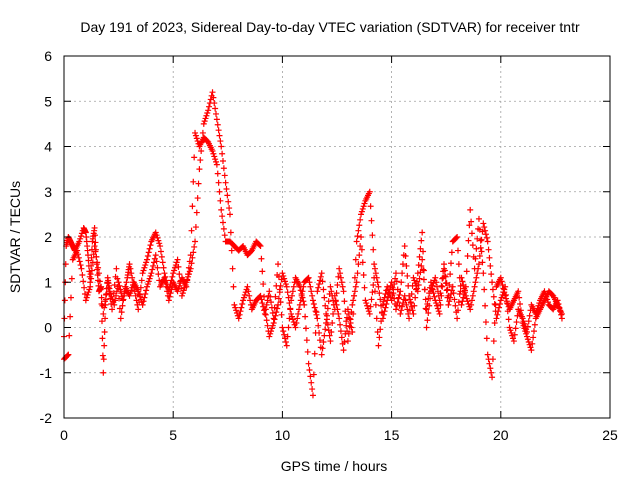 The image size is (640, 480). What do you see at coordinates (48, 192) in the screenshot?
I see `y-tick-label: 3` at bounding box center [48, 192].